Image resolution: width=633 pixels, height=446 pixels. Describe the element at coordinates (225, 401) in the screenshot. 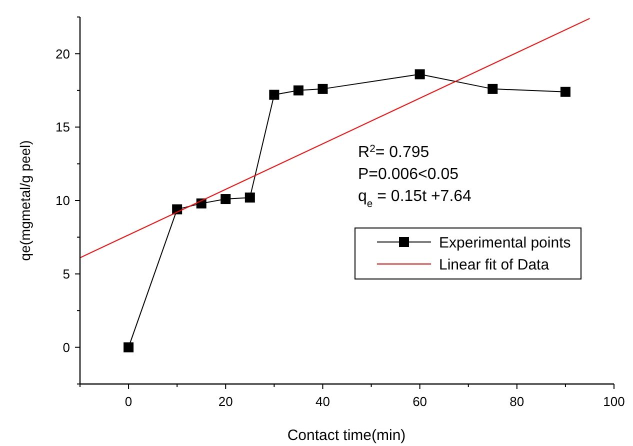

I see `x-tick-label: 20` at that location.